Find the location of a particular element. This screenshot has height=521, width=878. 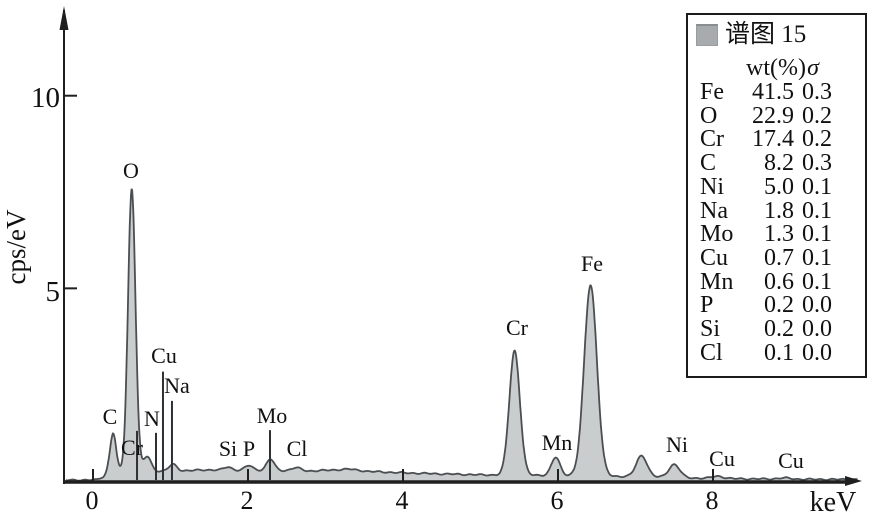

legend-row: P 0.2 0.0 is located at coordinates (776, 305).